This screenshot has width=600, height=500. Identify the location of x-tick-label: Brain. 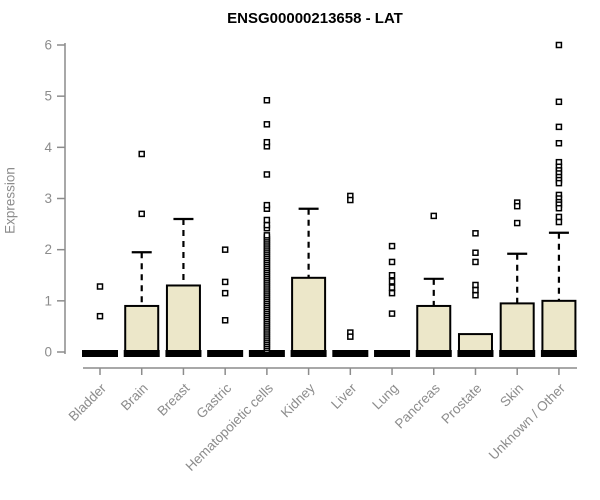
(134, 397).